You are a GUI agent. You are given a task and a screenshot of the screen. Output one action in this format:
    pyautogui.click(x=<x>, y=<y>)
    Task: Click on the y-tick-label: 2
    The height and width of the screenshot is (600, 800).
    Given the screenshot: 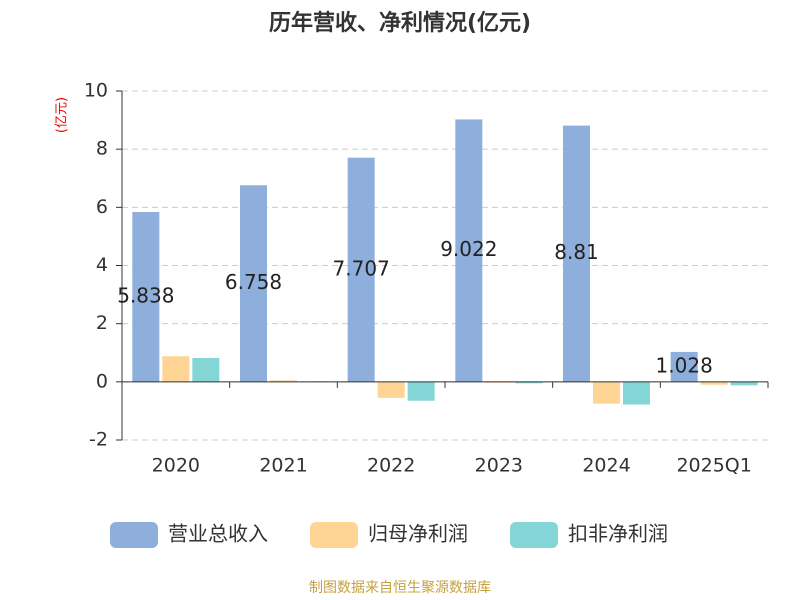 What is the action you would take?
    pyautogui.click(x=102, y=323)
    